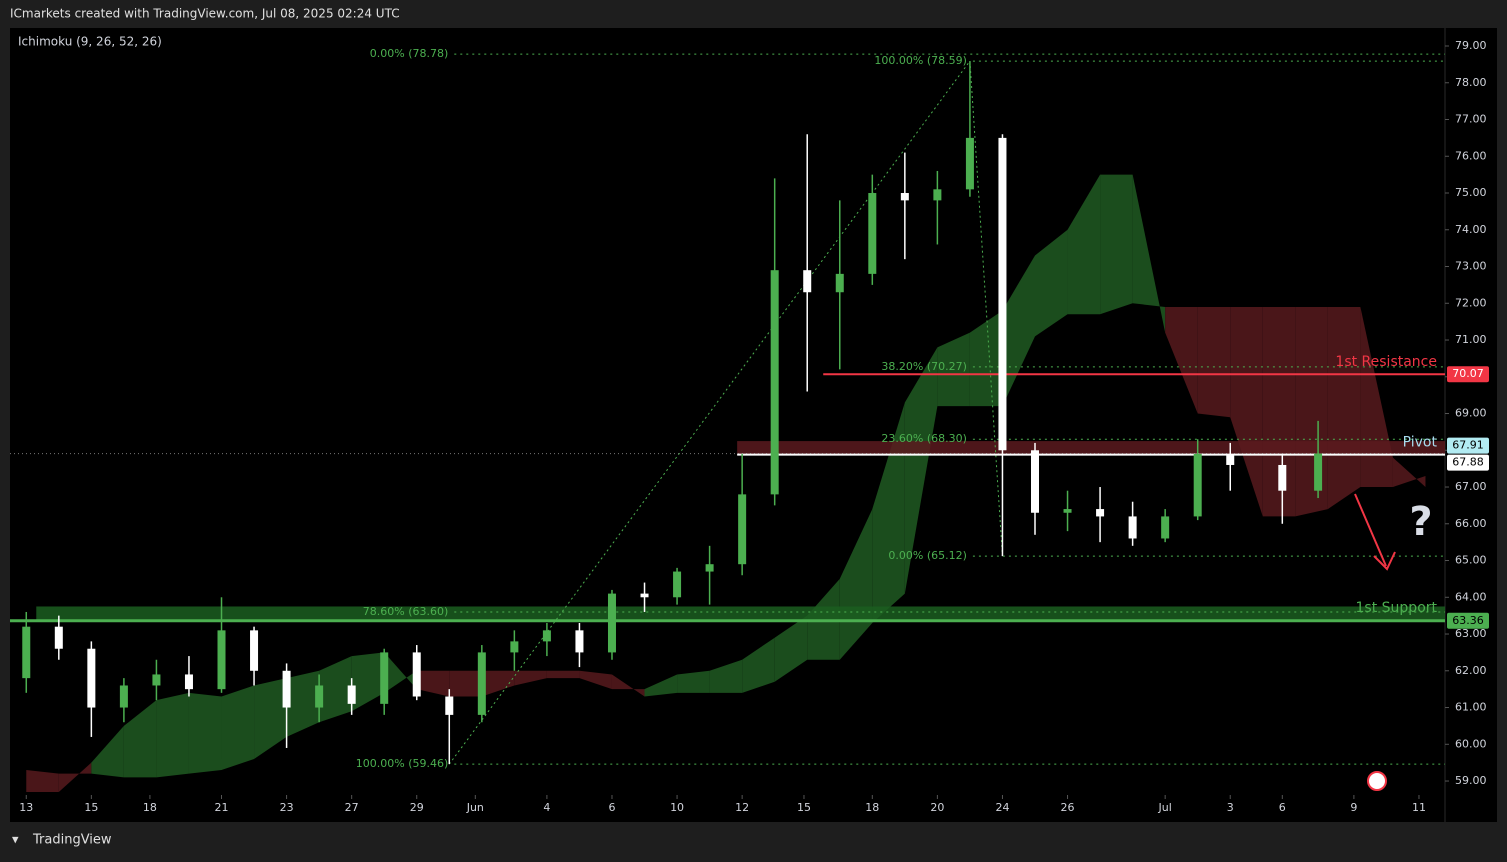 This screenshot has height=862, width=1507. Describe the element at coordinates (1397, 608) in the screenshot. I see `level-label: 1st Support` at that location.